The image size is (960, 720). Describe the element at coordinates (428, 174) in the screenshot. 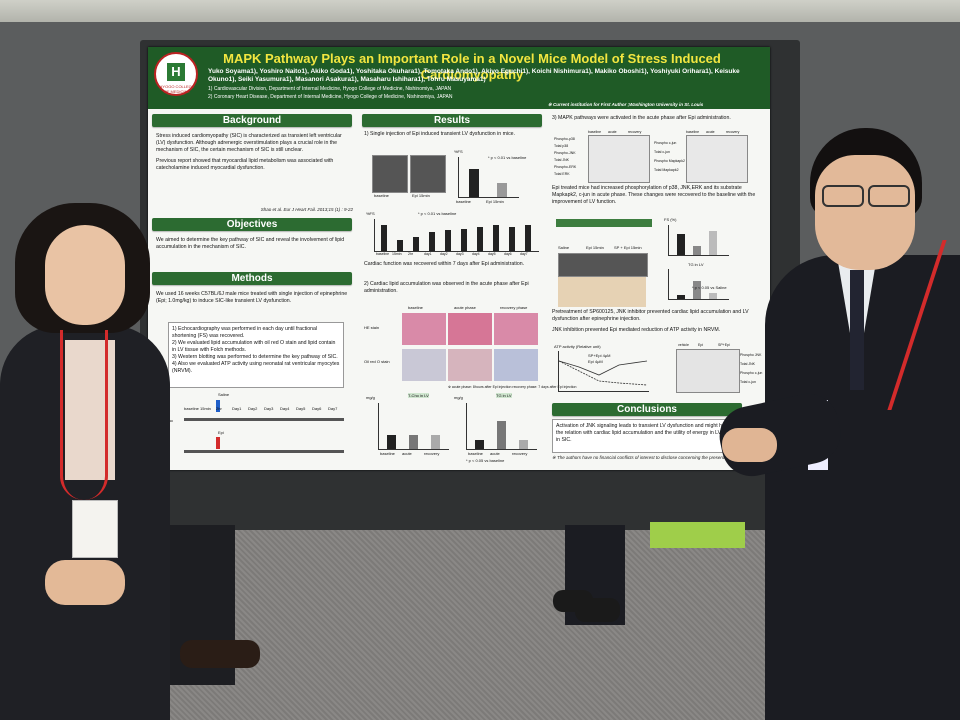

I see `echo-image-epi` at that location.